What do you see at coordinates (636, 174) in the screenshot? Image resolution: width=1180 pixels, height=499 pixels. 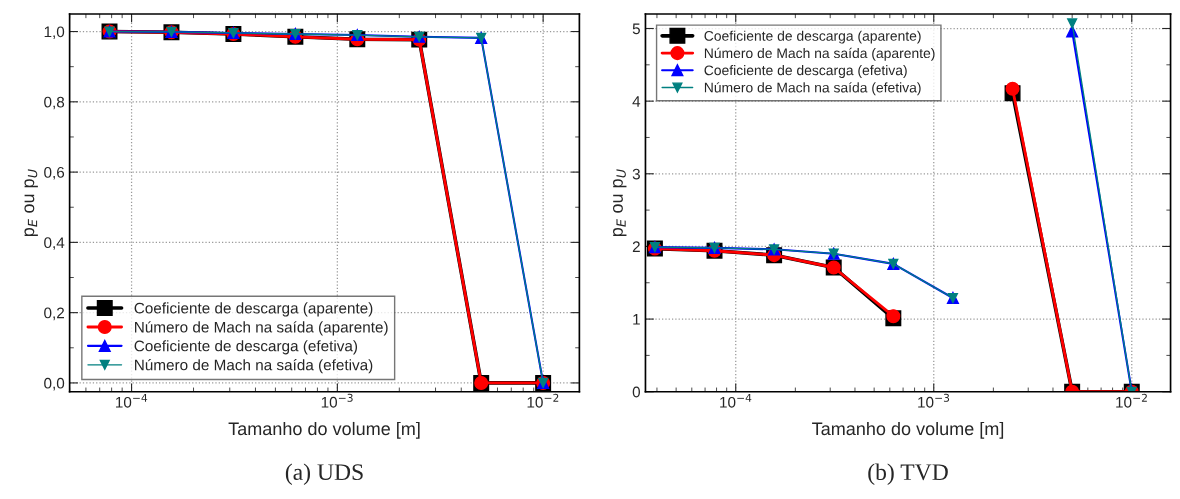 I see `y-tick-label: 3` at bounding box center [636, 174].